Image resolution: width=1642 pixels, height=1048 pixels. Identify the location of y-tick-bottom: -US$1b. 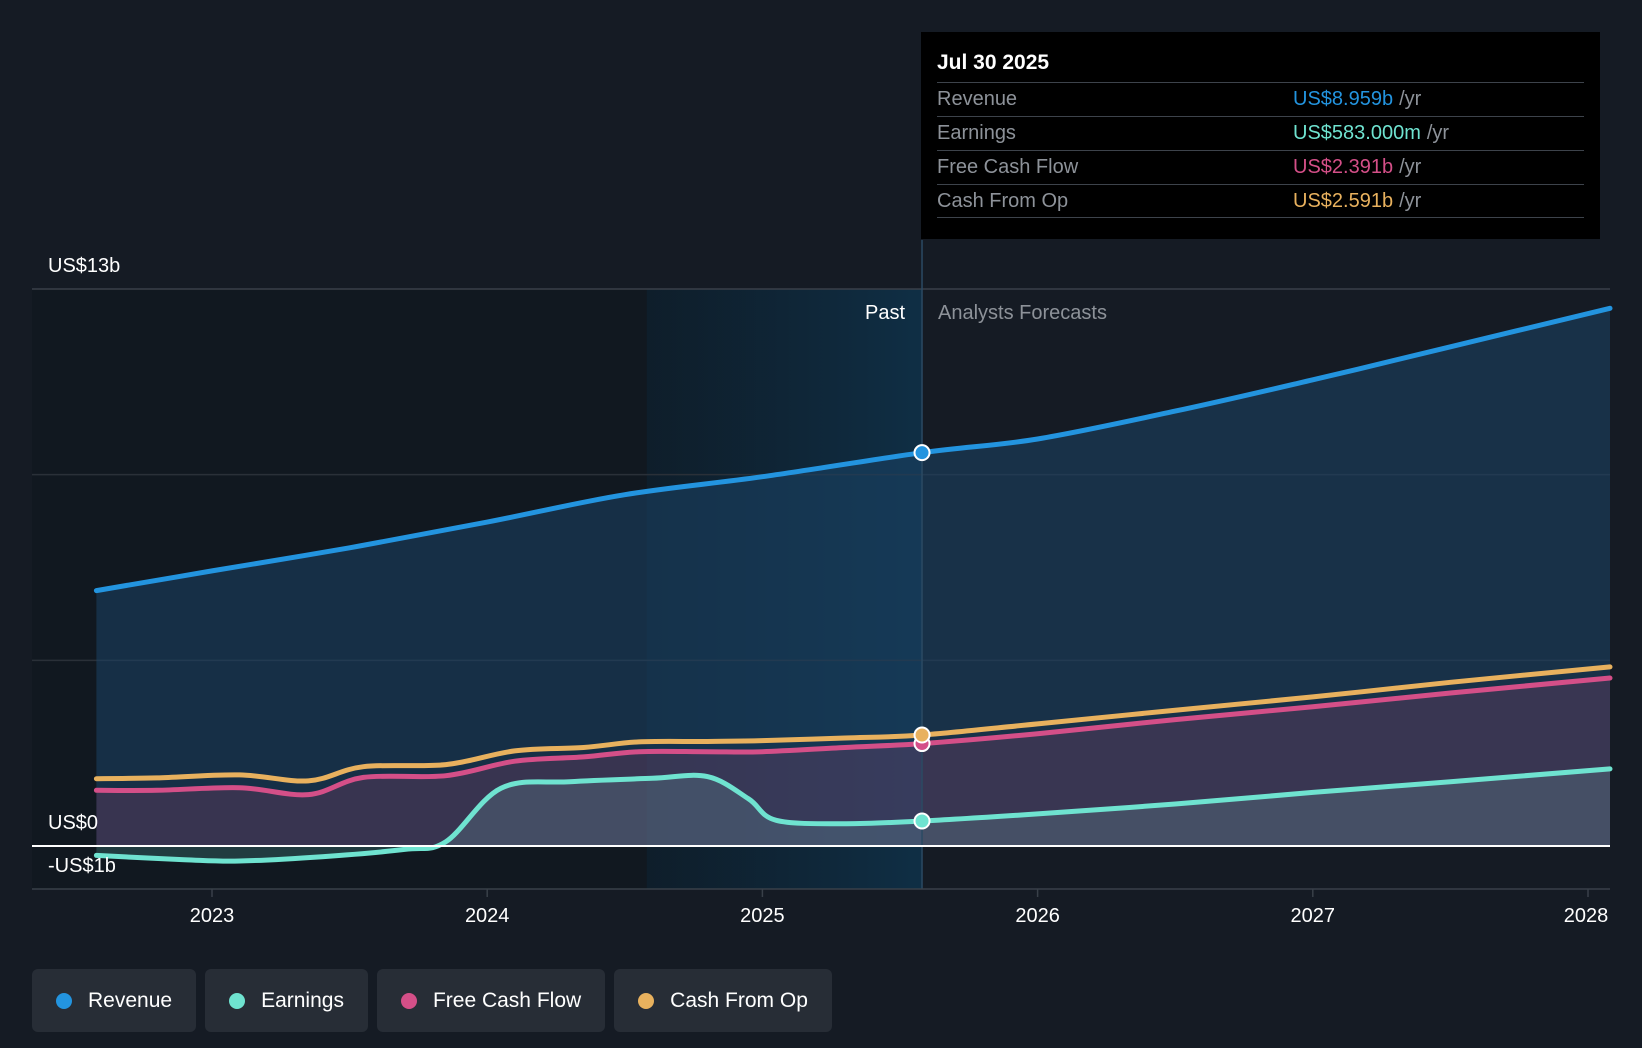
(82, 866).